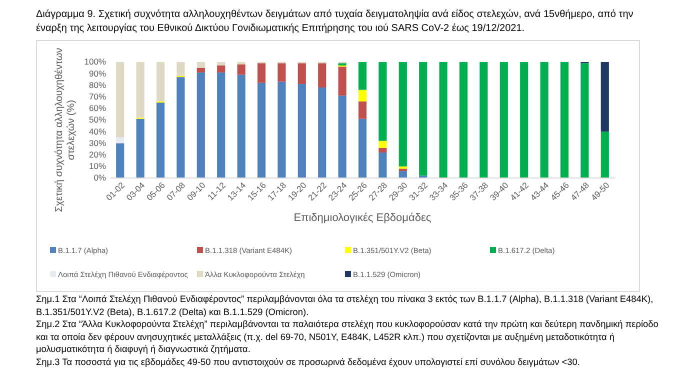  What do you see at coordinates (100, 177) in the screenshot?
I see `y-tick-label: 0%` at bounding box center [100, 177].